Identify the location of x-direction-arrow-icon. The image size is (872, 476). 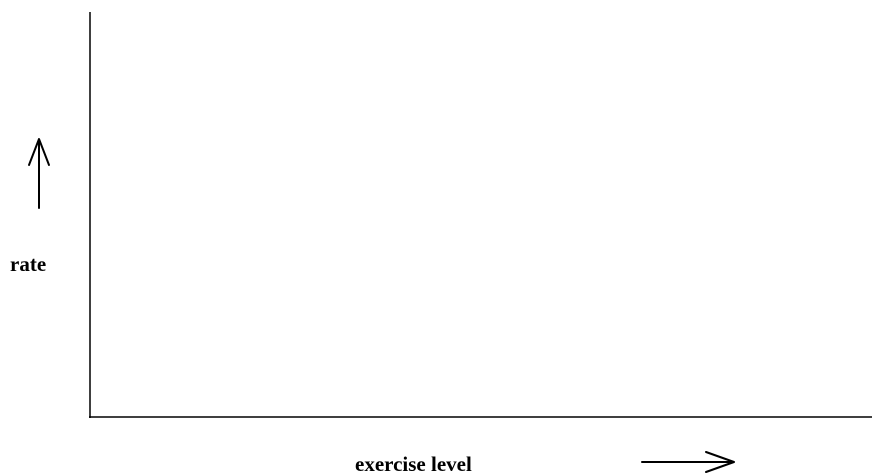
(688, 462).